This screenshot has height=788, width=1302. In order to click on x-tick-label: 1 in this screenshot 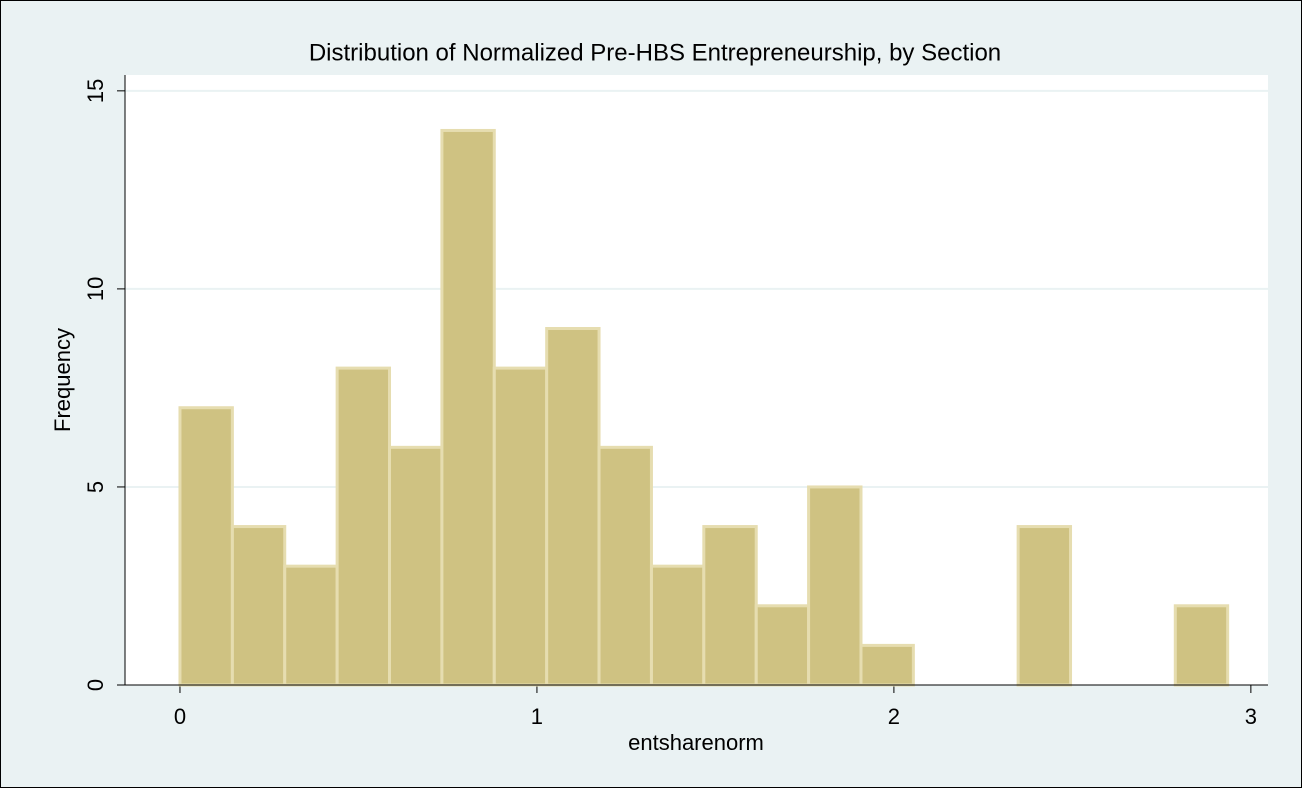, I will do `click(537, 716)`.